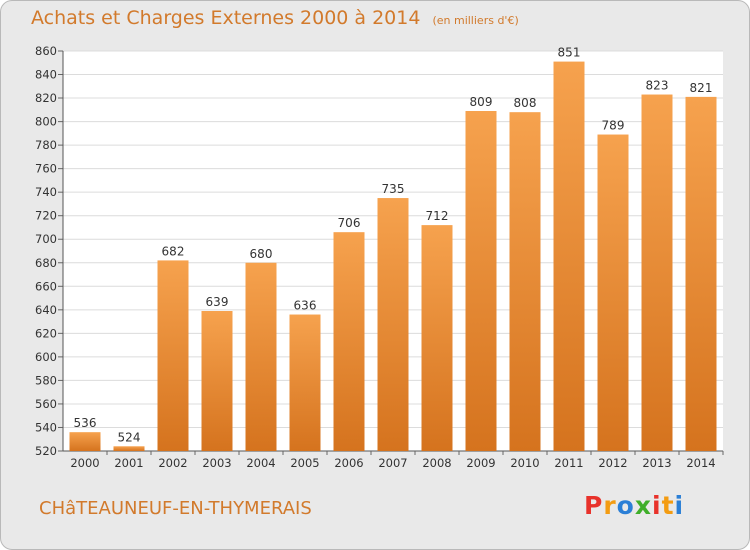  What do you see at coordinates (261, 254) in the screenshot?
I see `data-label: 680` at bounding box center [261, 254].